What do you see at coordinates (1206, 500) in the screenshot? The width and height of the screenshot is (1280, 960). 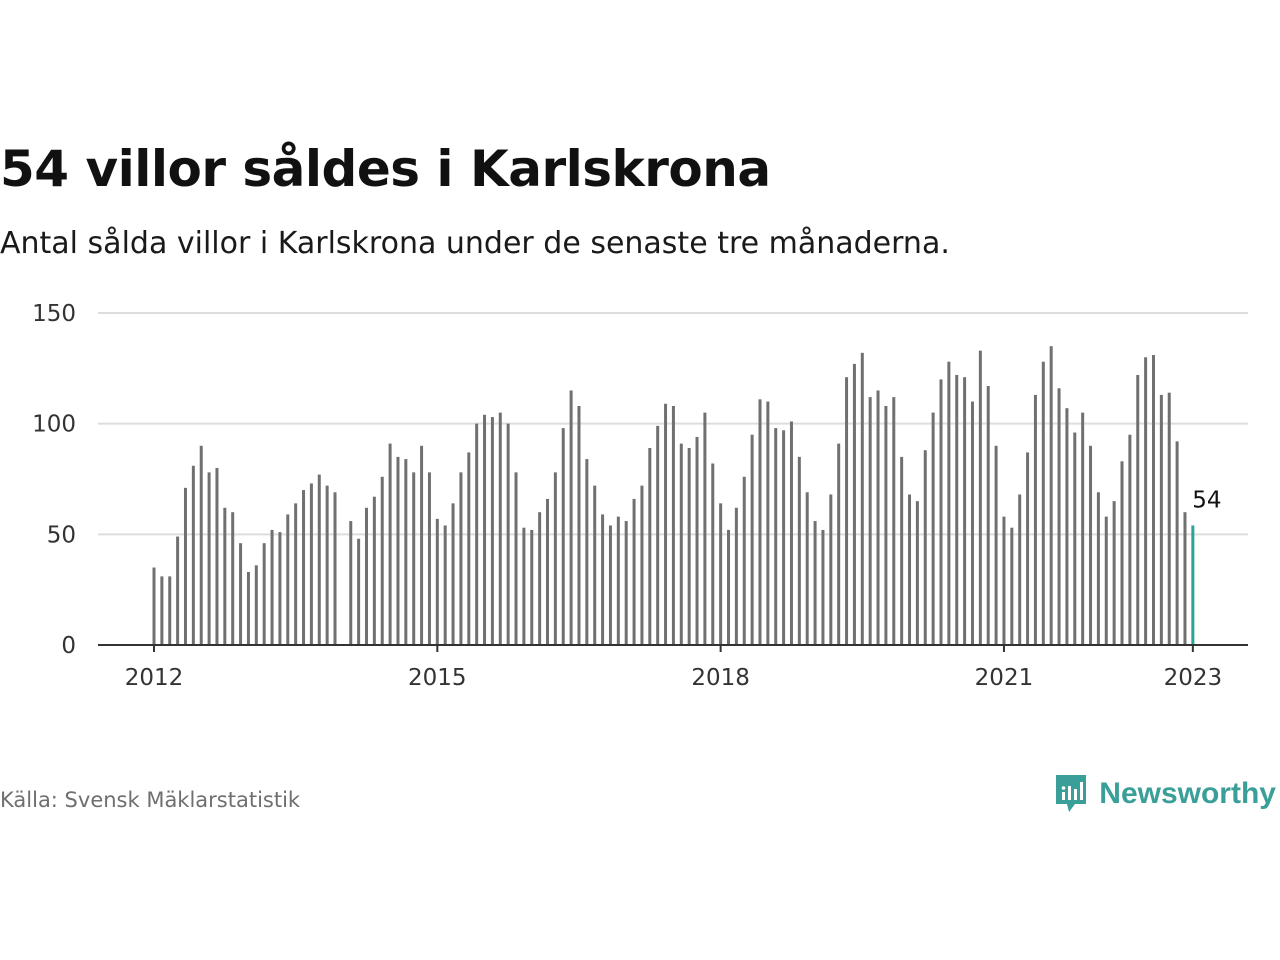 I see `last-value-label-halo: 54` at bounding box center [1206, 500].